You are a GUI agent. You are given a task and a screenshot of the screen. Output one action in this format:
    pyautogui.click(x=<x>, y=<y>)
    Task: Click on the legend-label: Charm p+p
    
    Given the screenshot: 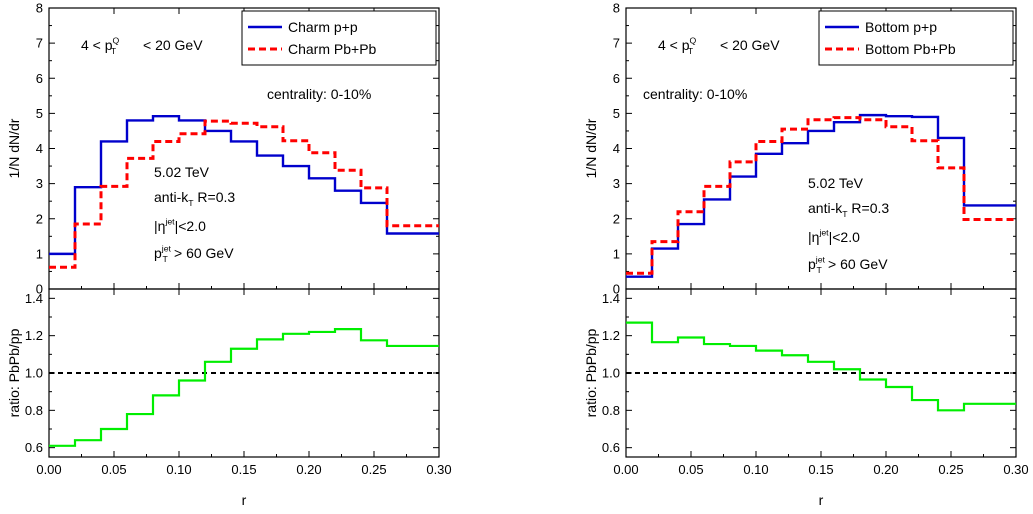 What is the action you would take?
    pyautogui.click(x=323, y=27)
    